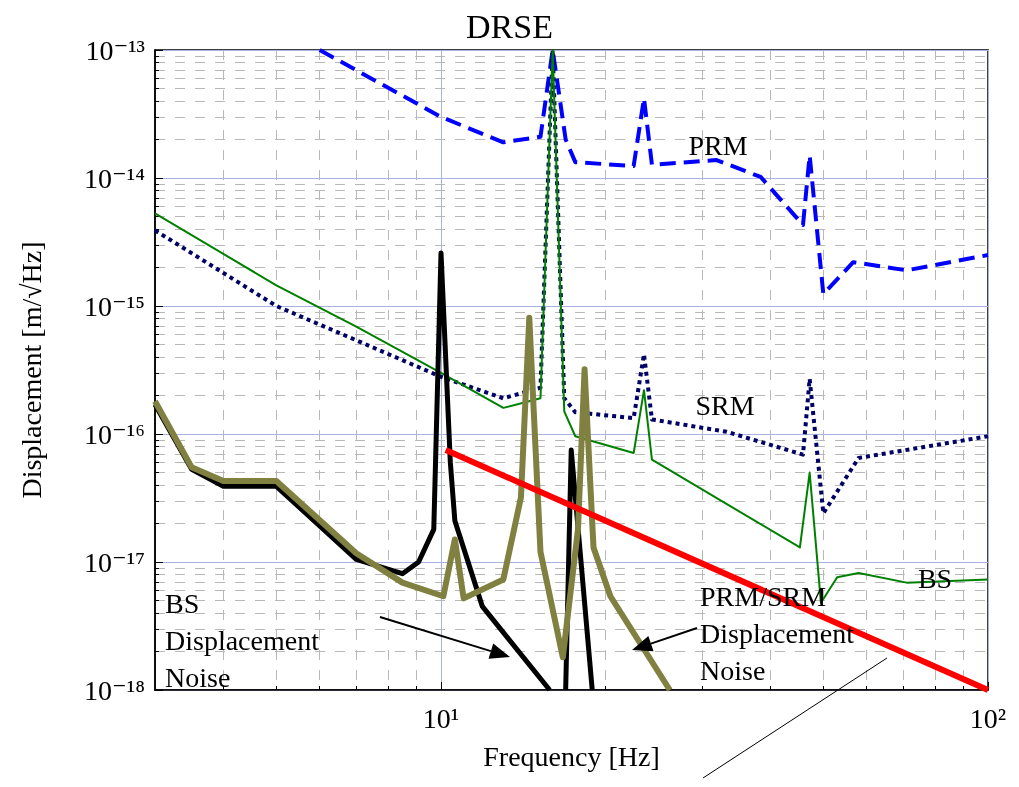 The height and width of the screenshot is (787, 1019). I want to click on y-axis-title: Displacement [m/√Hz], so click(31, 370).